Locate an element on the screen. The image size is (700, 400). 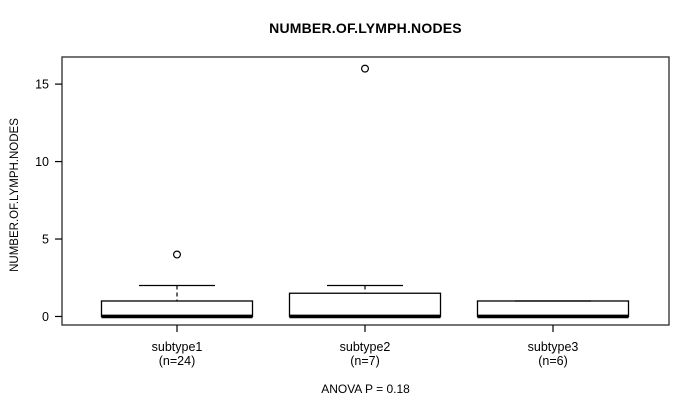
anova-annotation: ANOVA P = 0.18 is located at coordinates (365, 389).